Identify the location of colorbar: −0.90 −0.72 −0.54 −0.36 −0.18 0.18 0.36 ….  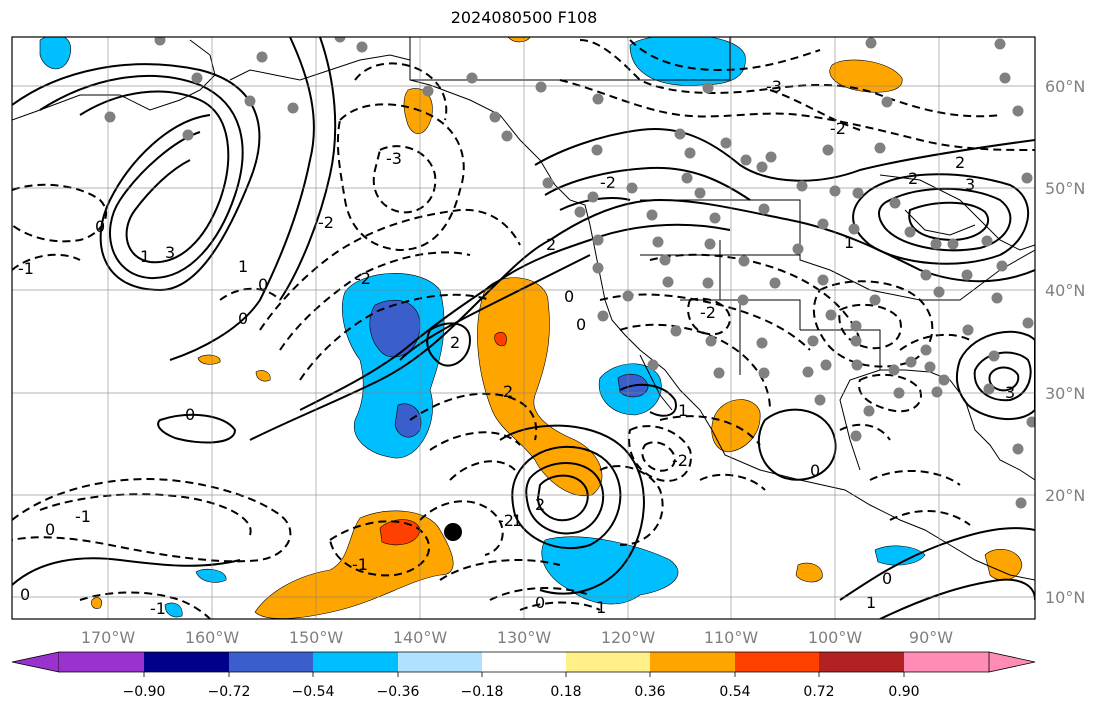
(523, 675).